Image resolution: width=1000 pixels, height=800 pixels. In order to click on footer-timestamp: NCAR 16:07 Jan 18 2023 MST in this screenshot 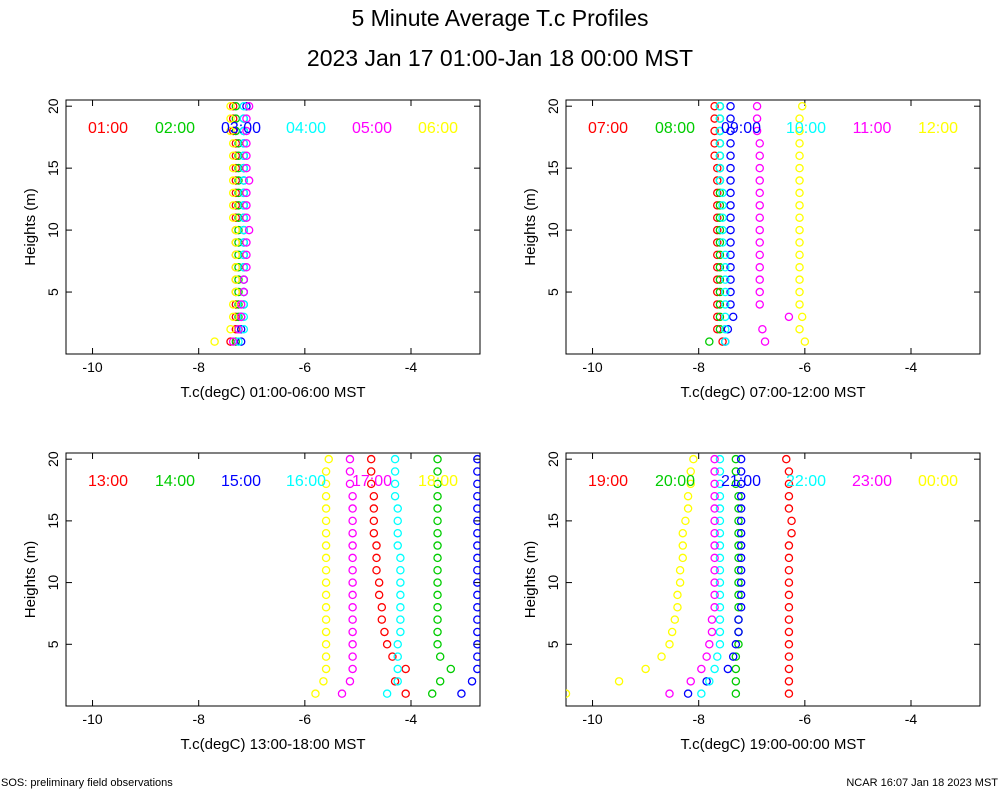, I will do `click(922, 783)`.